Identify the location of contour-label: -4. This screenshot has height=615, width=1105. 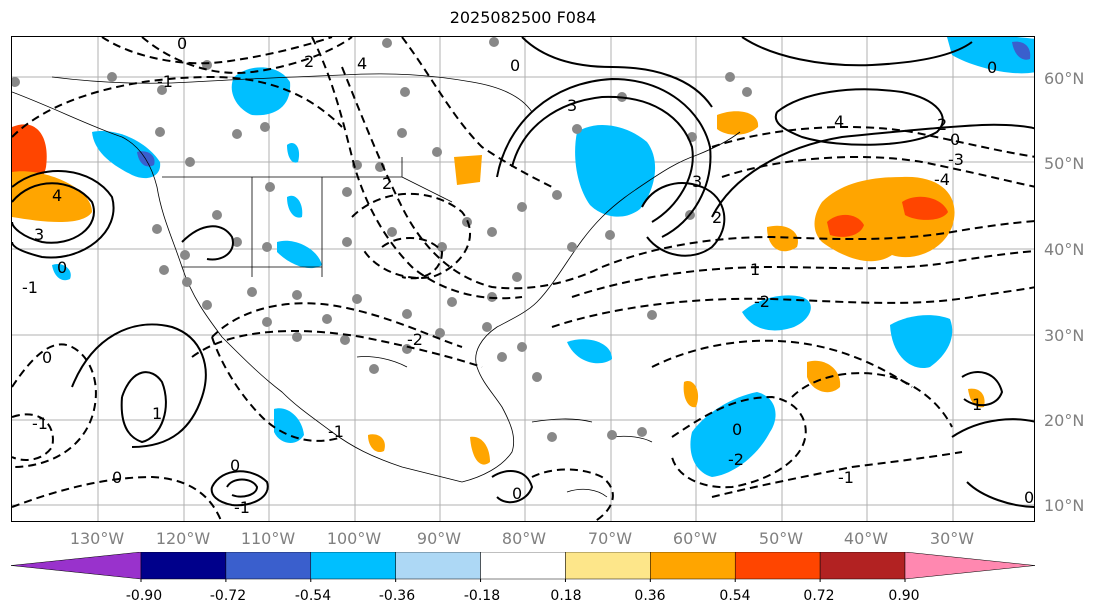
(942, 179).